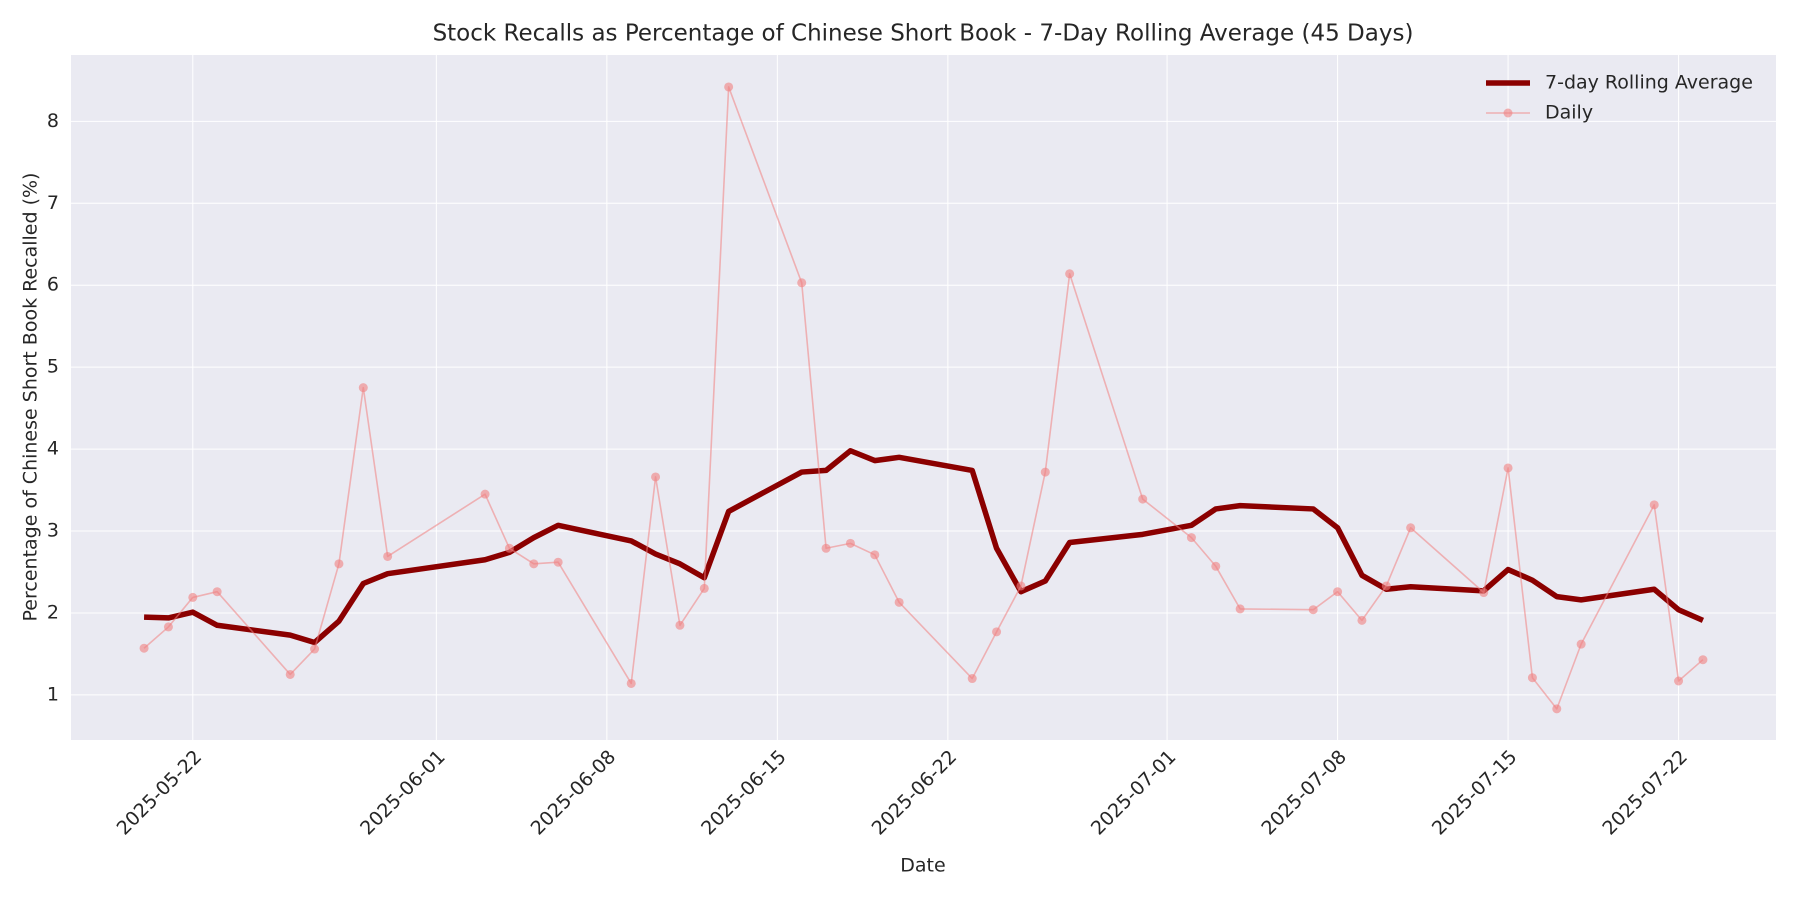  What do you see at coordinates (53, 367) in the screenshot?
I see `y-tick-label: 5` at bounding box center [53, 367].